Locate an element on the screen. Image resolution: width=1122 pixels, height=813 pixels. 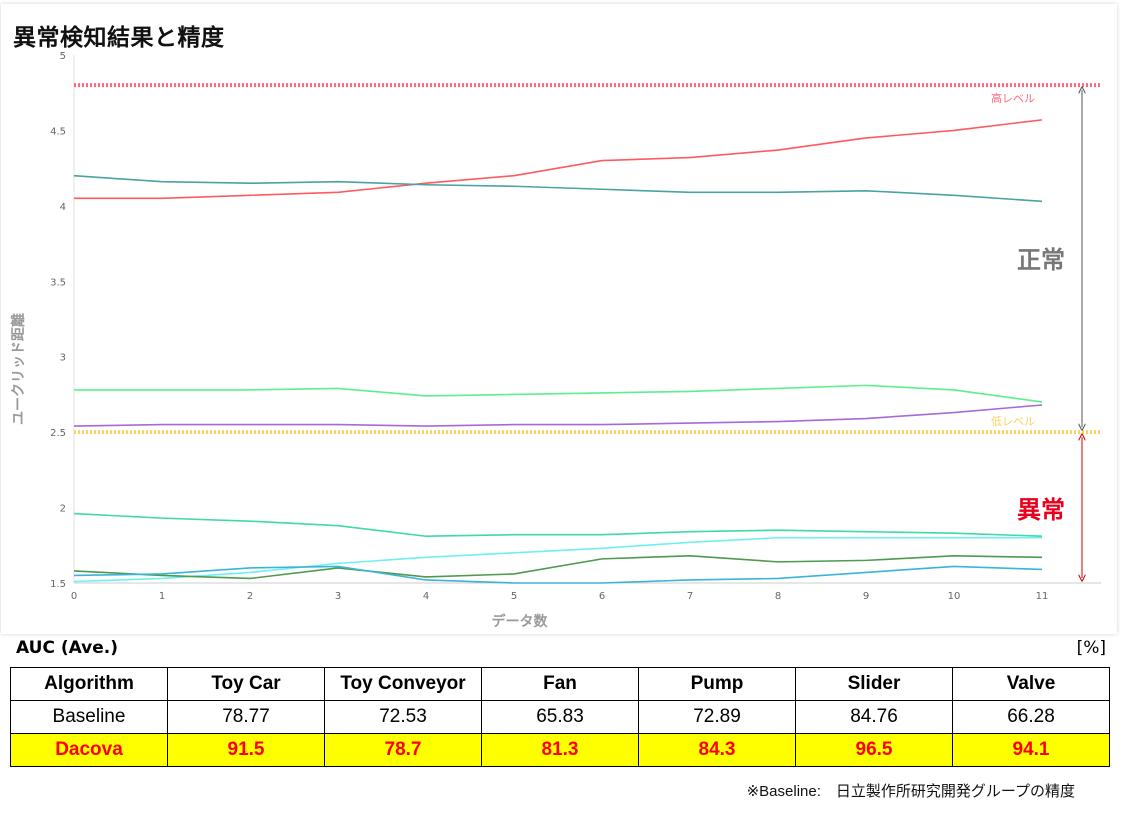
header-cell: Pump is located at coordinates (717, 684).